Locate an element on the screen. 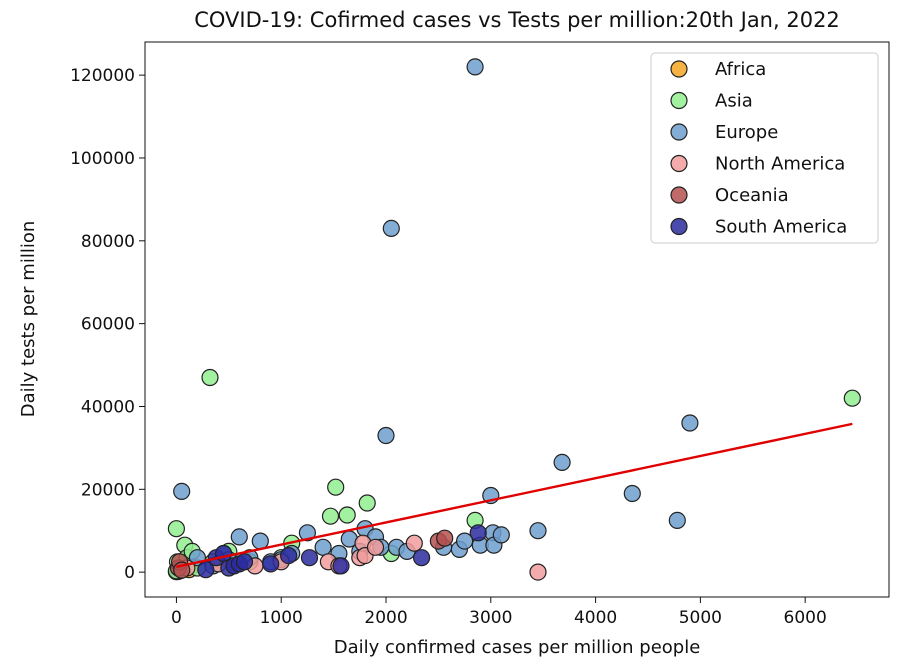 This screenshot has height=667, width=910. legend-marker-south-america is located at coordinates (679, 226).